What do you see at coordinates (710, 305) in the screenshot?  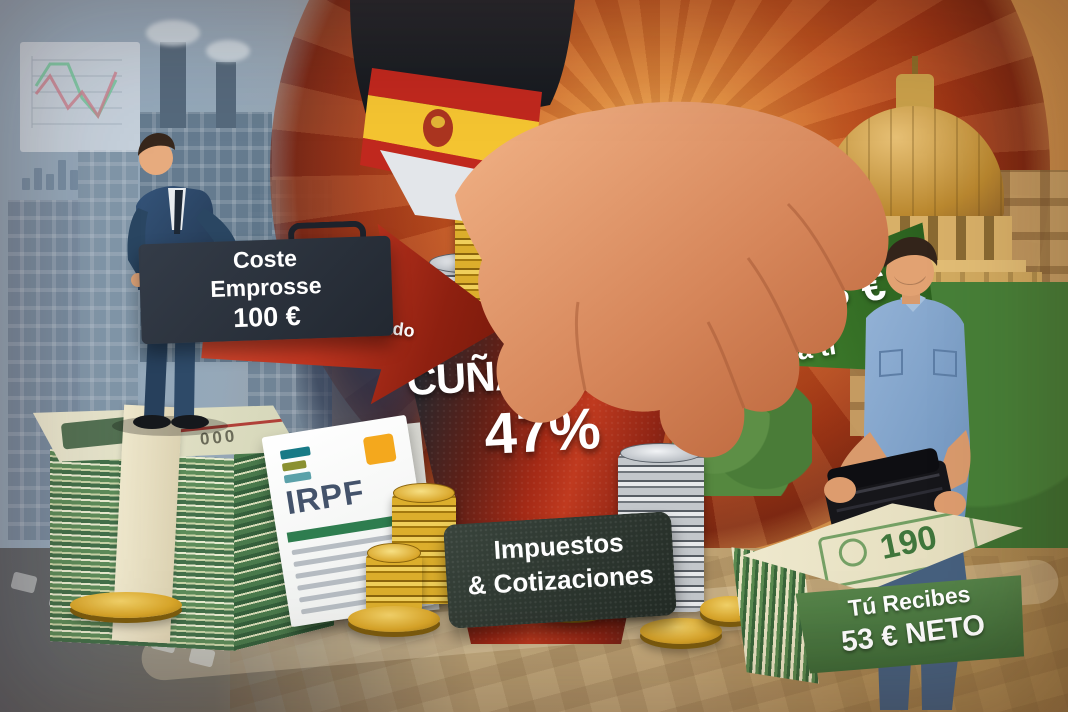 I see `finger-creases` at bounding box center [710, 305].